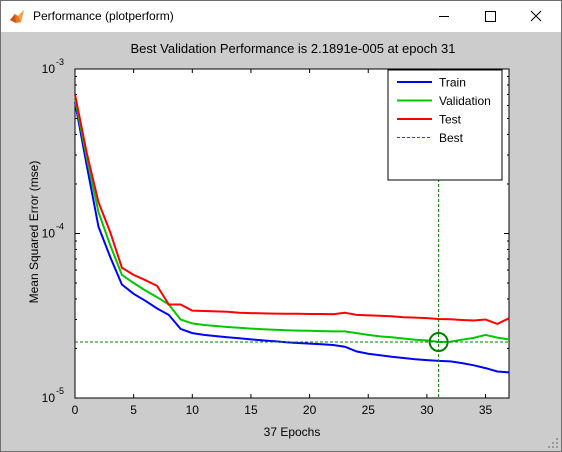 The height and width of the screenshot is (452, 562). Describe the element at coordinates (60, 227) in the screenshot. I see `y-tick-exponent: -4` at that location.